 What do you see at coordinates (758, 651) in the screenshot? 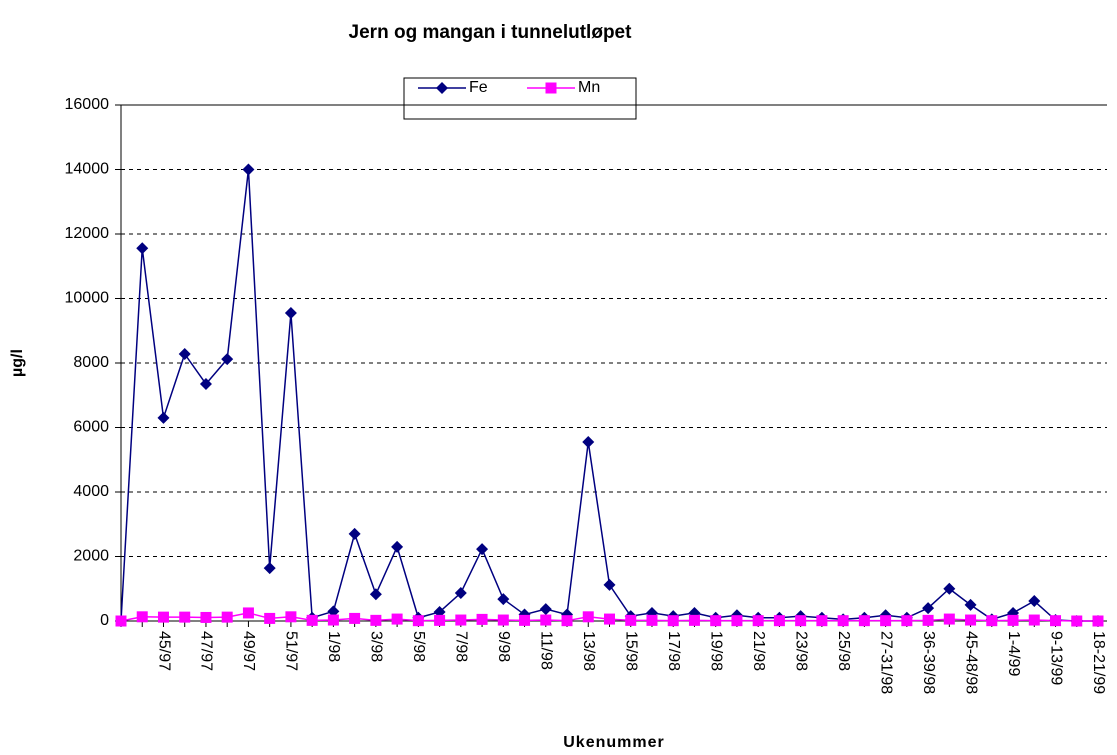
I see `x-tick-label: 21/98` at bounding box center [758, 651].